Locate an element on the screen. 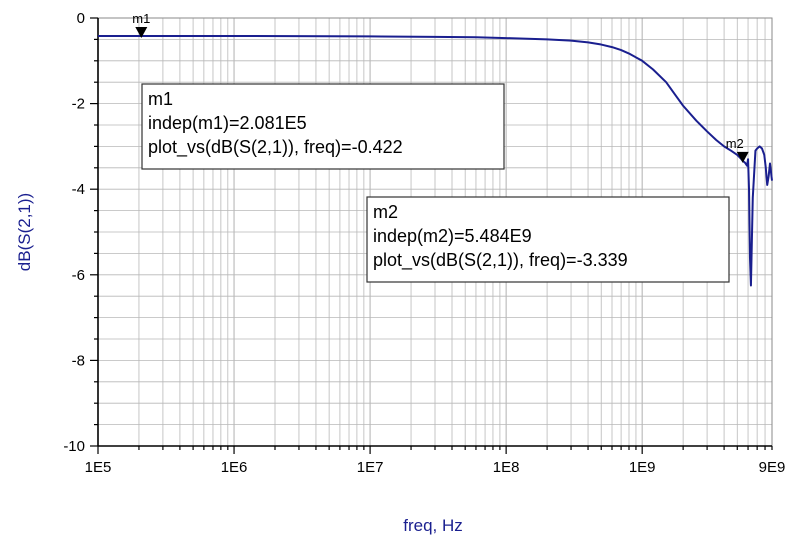 This screenshot has height=545, width=801. marker-readout-line: plot_vs(dB(S(2,1)), freq)=-0.422 is located at coordinates (275, 147).